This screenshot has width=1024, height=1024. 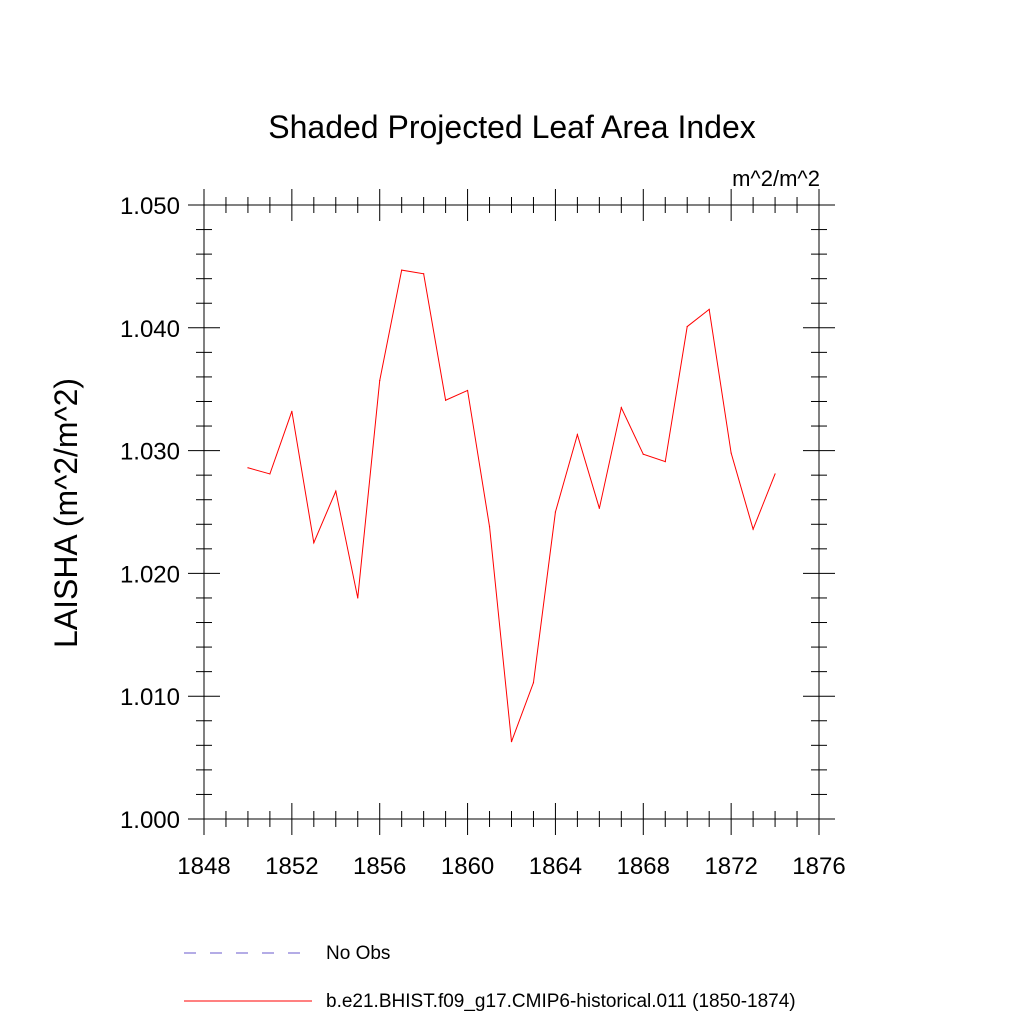 What do you see at coordinates (203, 866) in the screenshot?
I see `x-tick-label: 1848` at bounding box center [203, 866].